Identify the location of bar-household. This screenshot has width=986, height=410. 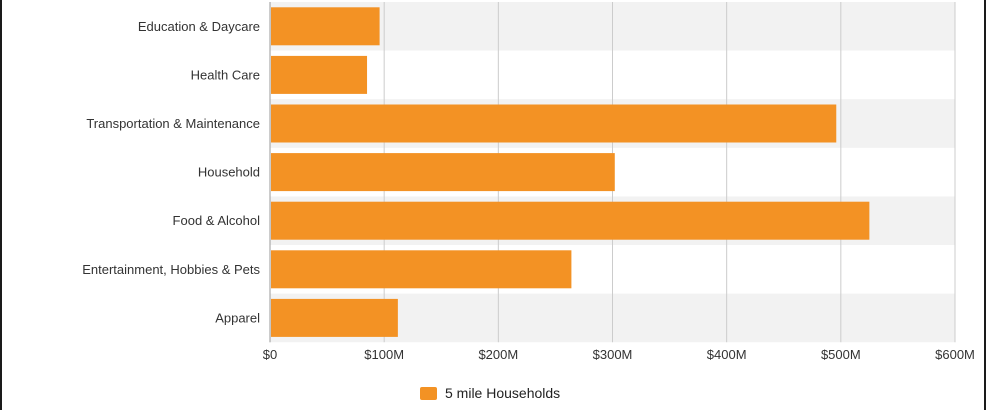
(443, 172).